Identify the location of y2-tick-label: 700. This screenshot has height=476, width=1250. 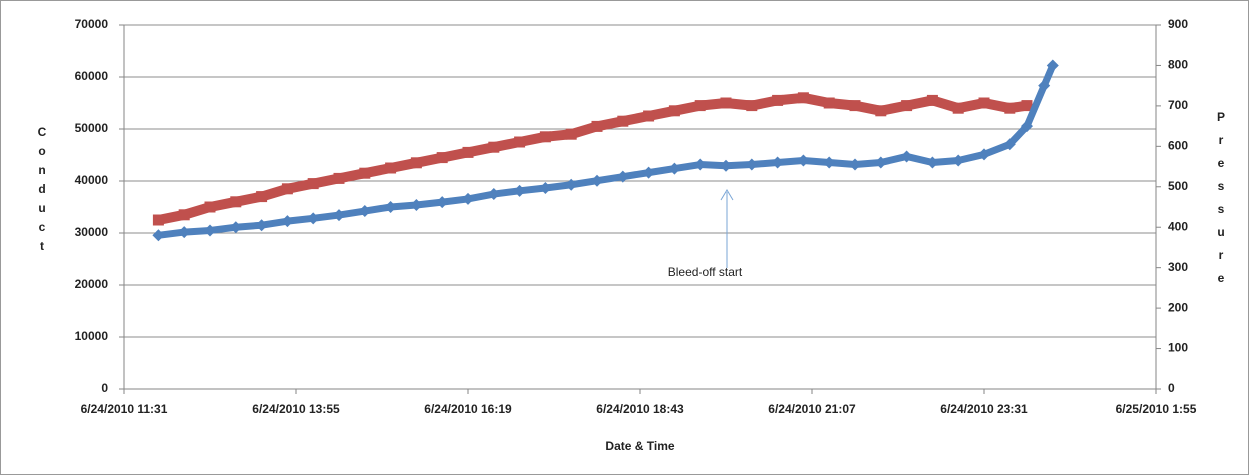
(1178, 105).